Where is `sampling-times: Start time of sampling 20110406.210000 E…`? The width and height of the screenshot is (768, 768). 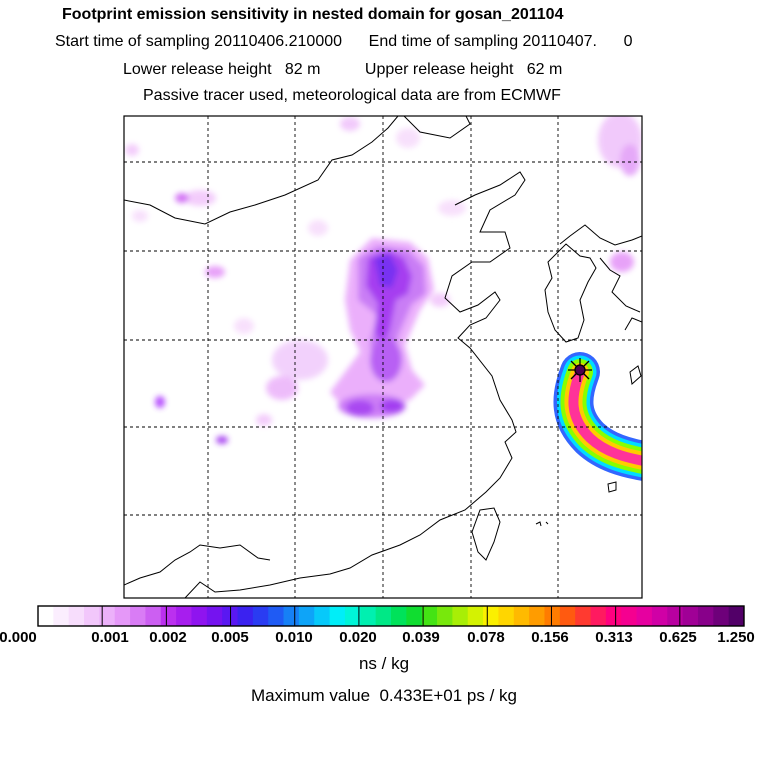
sampling-times: Start time of sampling 20110406.210000 E… is located at coordinates (344, 41).